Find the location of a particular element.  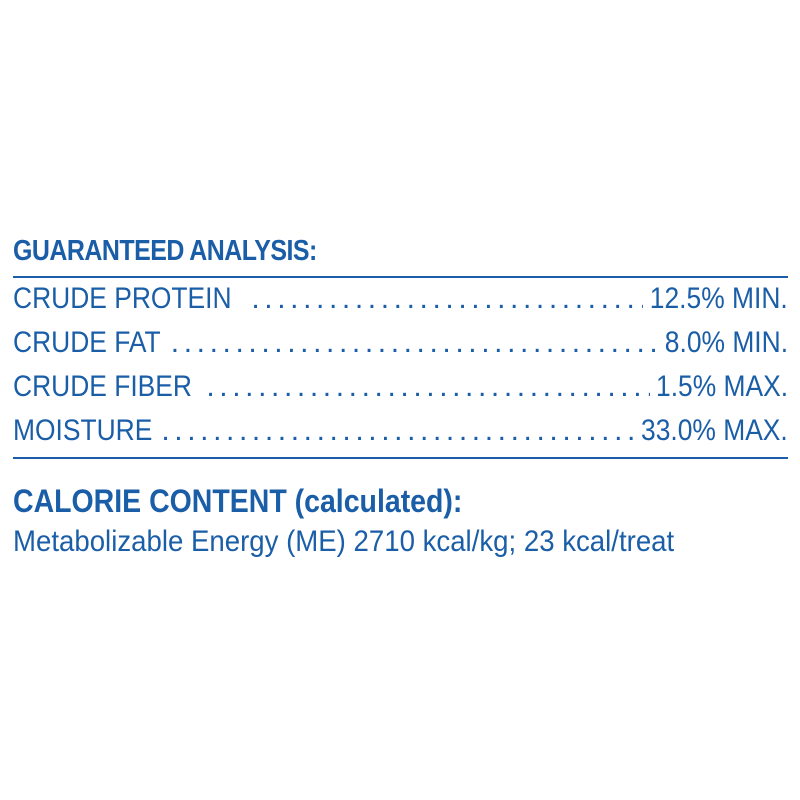

analysis-value: 12.5% MIN. is located at coordinates (719, 298).